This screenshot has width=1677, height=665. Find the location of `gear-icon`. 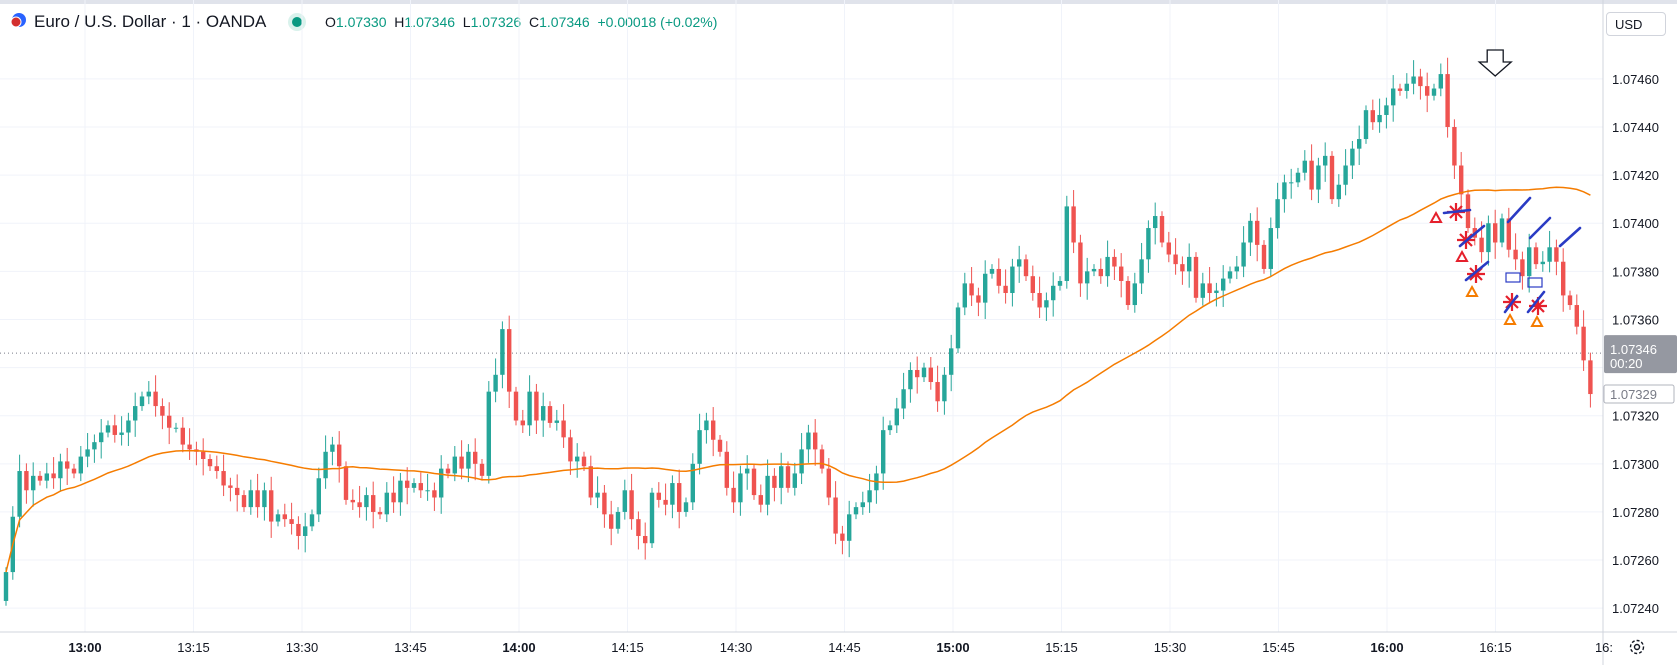

gear-icon is located at coordinates (1637, 647).